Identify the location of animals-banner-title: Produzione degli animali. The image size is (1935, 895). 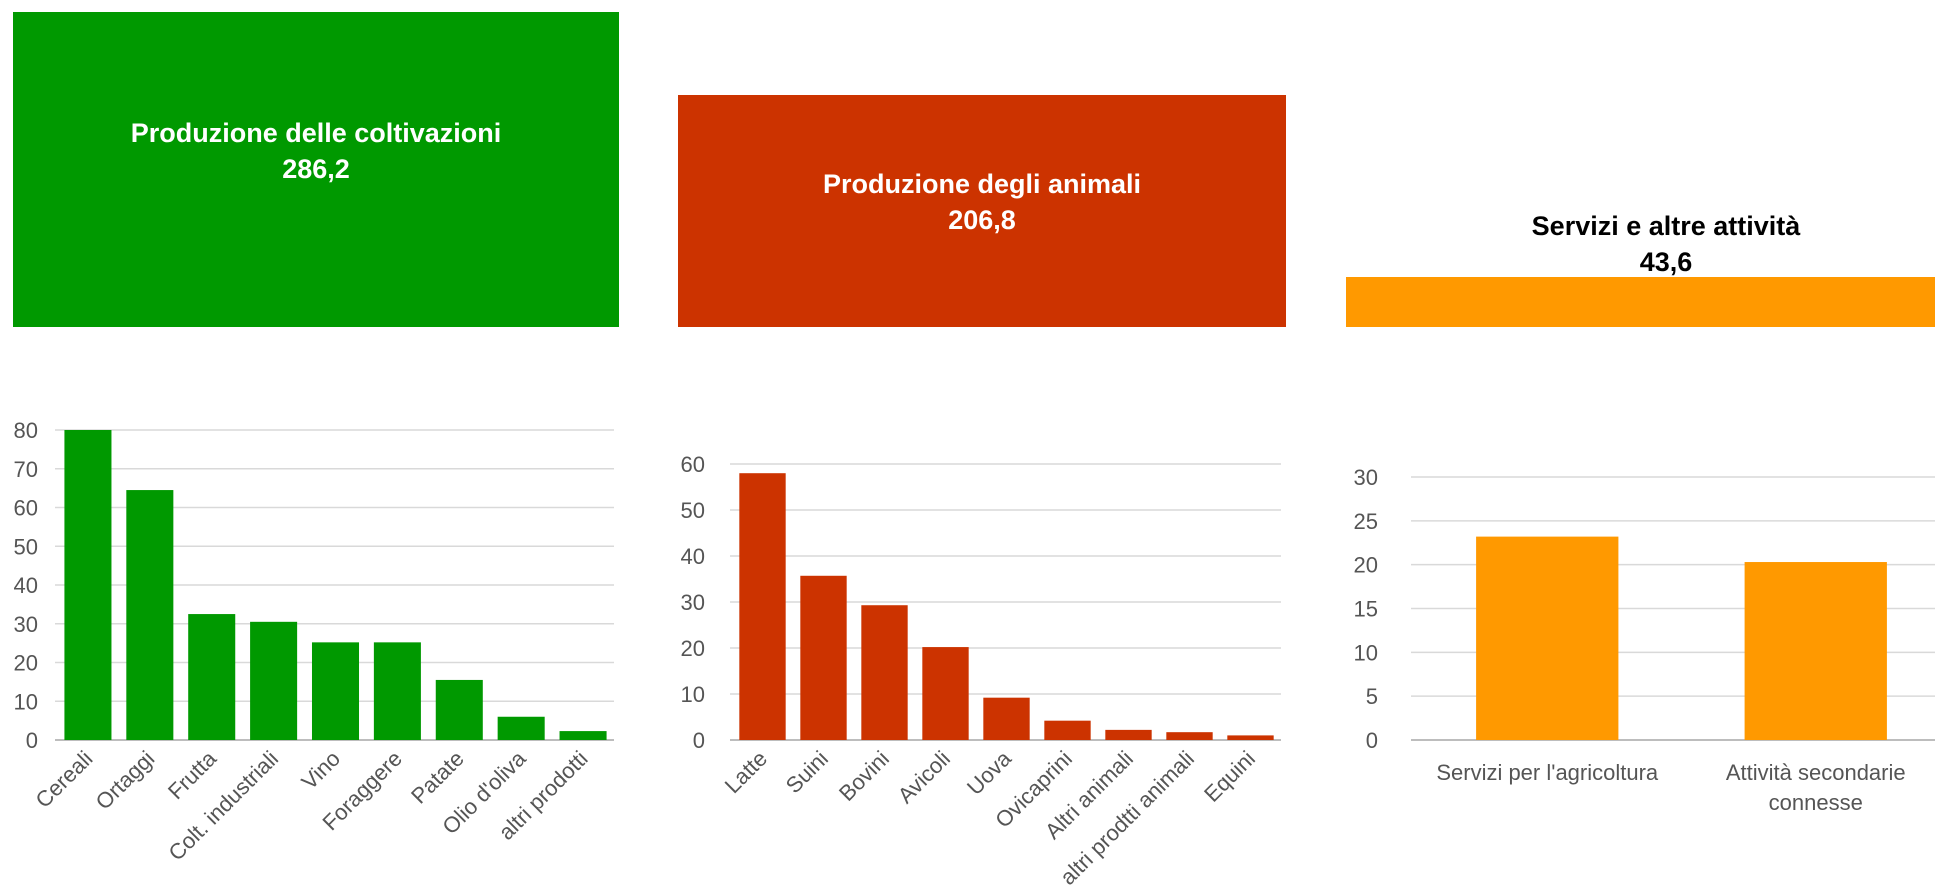
(982, 184).